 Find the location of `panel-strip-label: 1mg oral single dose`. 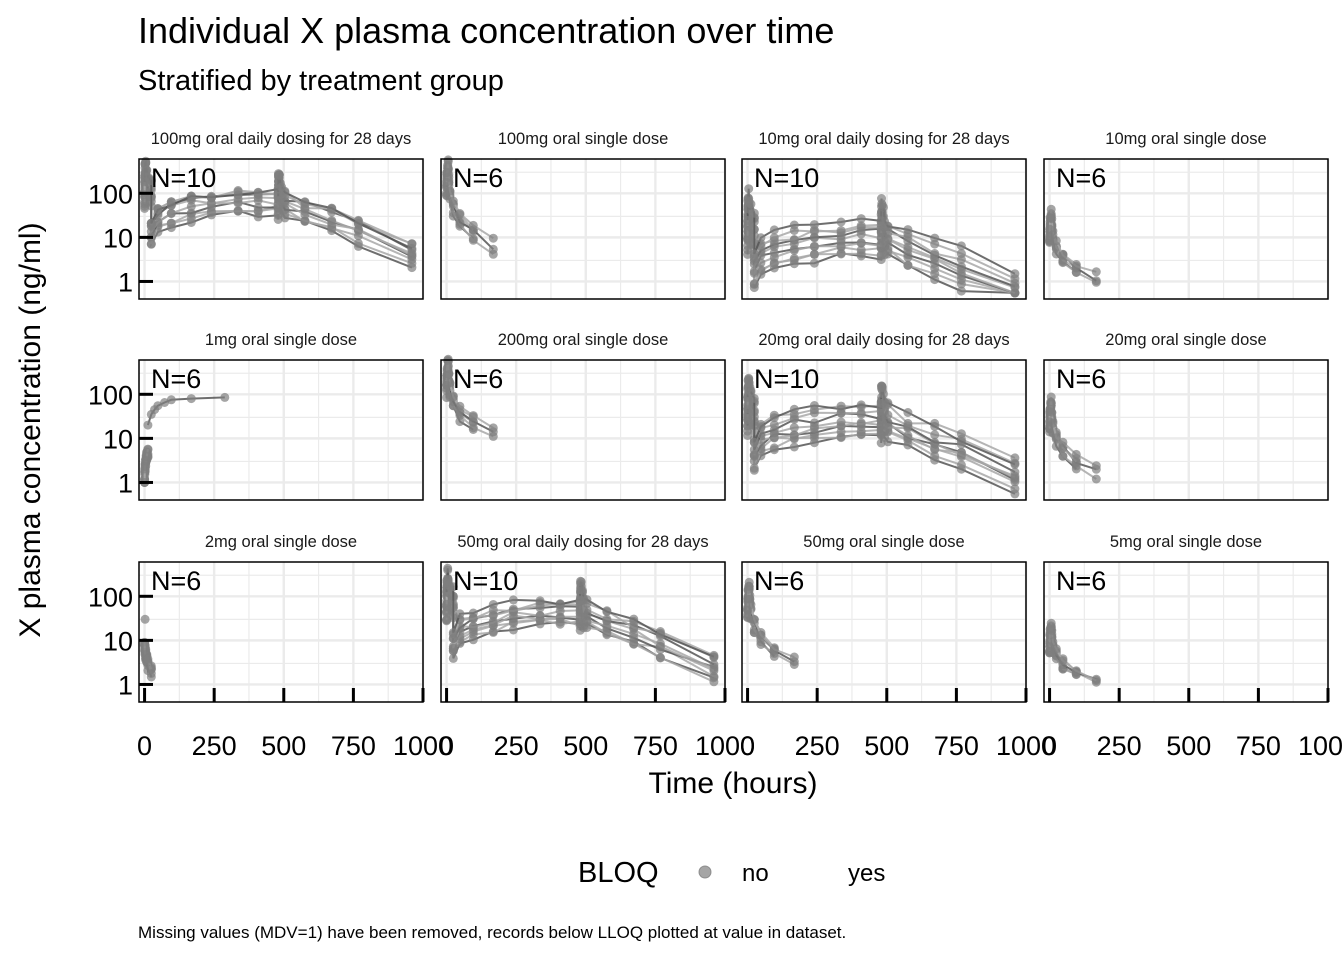

panel-strip-label: 1mg oral single dose is located at coordinates (281, 340).